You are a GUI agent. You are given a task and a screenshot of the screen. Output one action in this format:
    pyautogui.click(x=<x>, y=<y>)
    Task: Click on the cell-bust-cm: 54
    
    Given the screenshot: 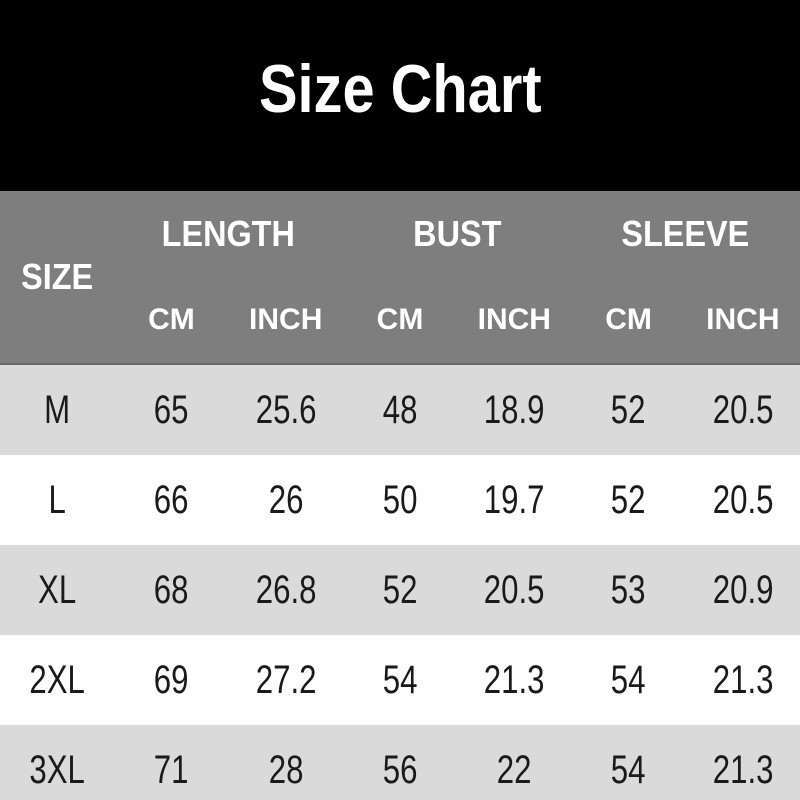 What is the action you would take?
    pyautogui.click(x=400, y=679)
    